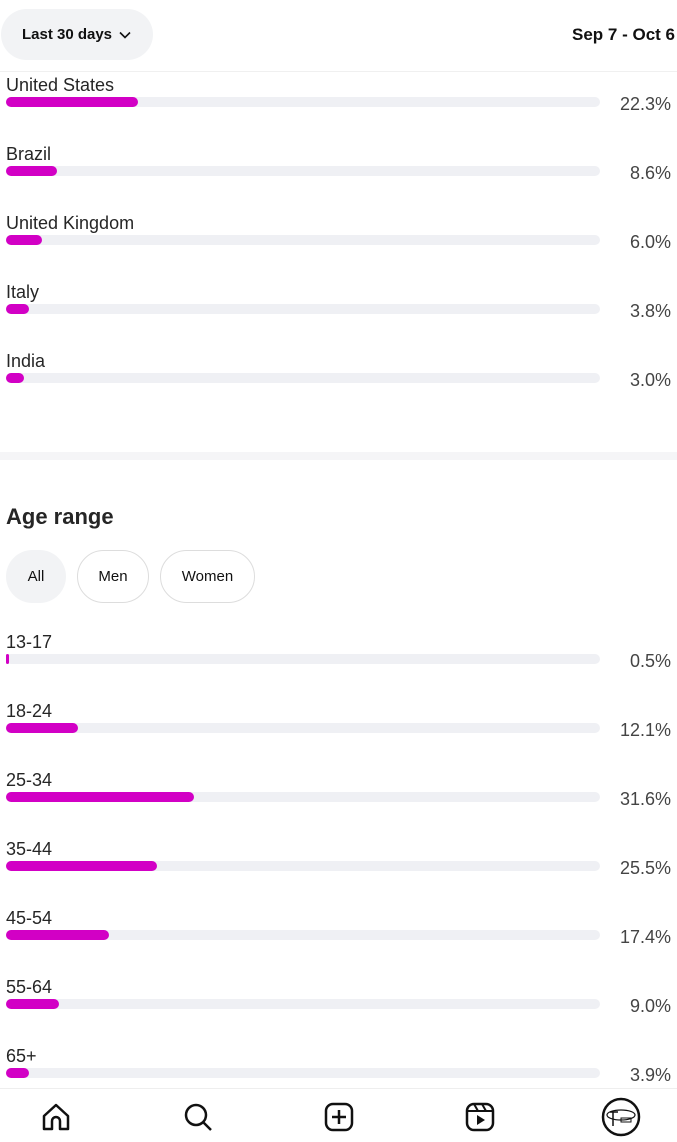  What do you see at coordinates (650, 173) in the screenshot?
I see `row-percent: 8.6%` at bounding box center [650, 173].